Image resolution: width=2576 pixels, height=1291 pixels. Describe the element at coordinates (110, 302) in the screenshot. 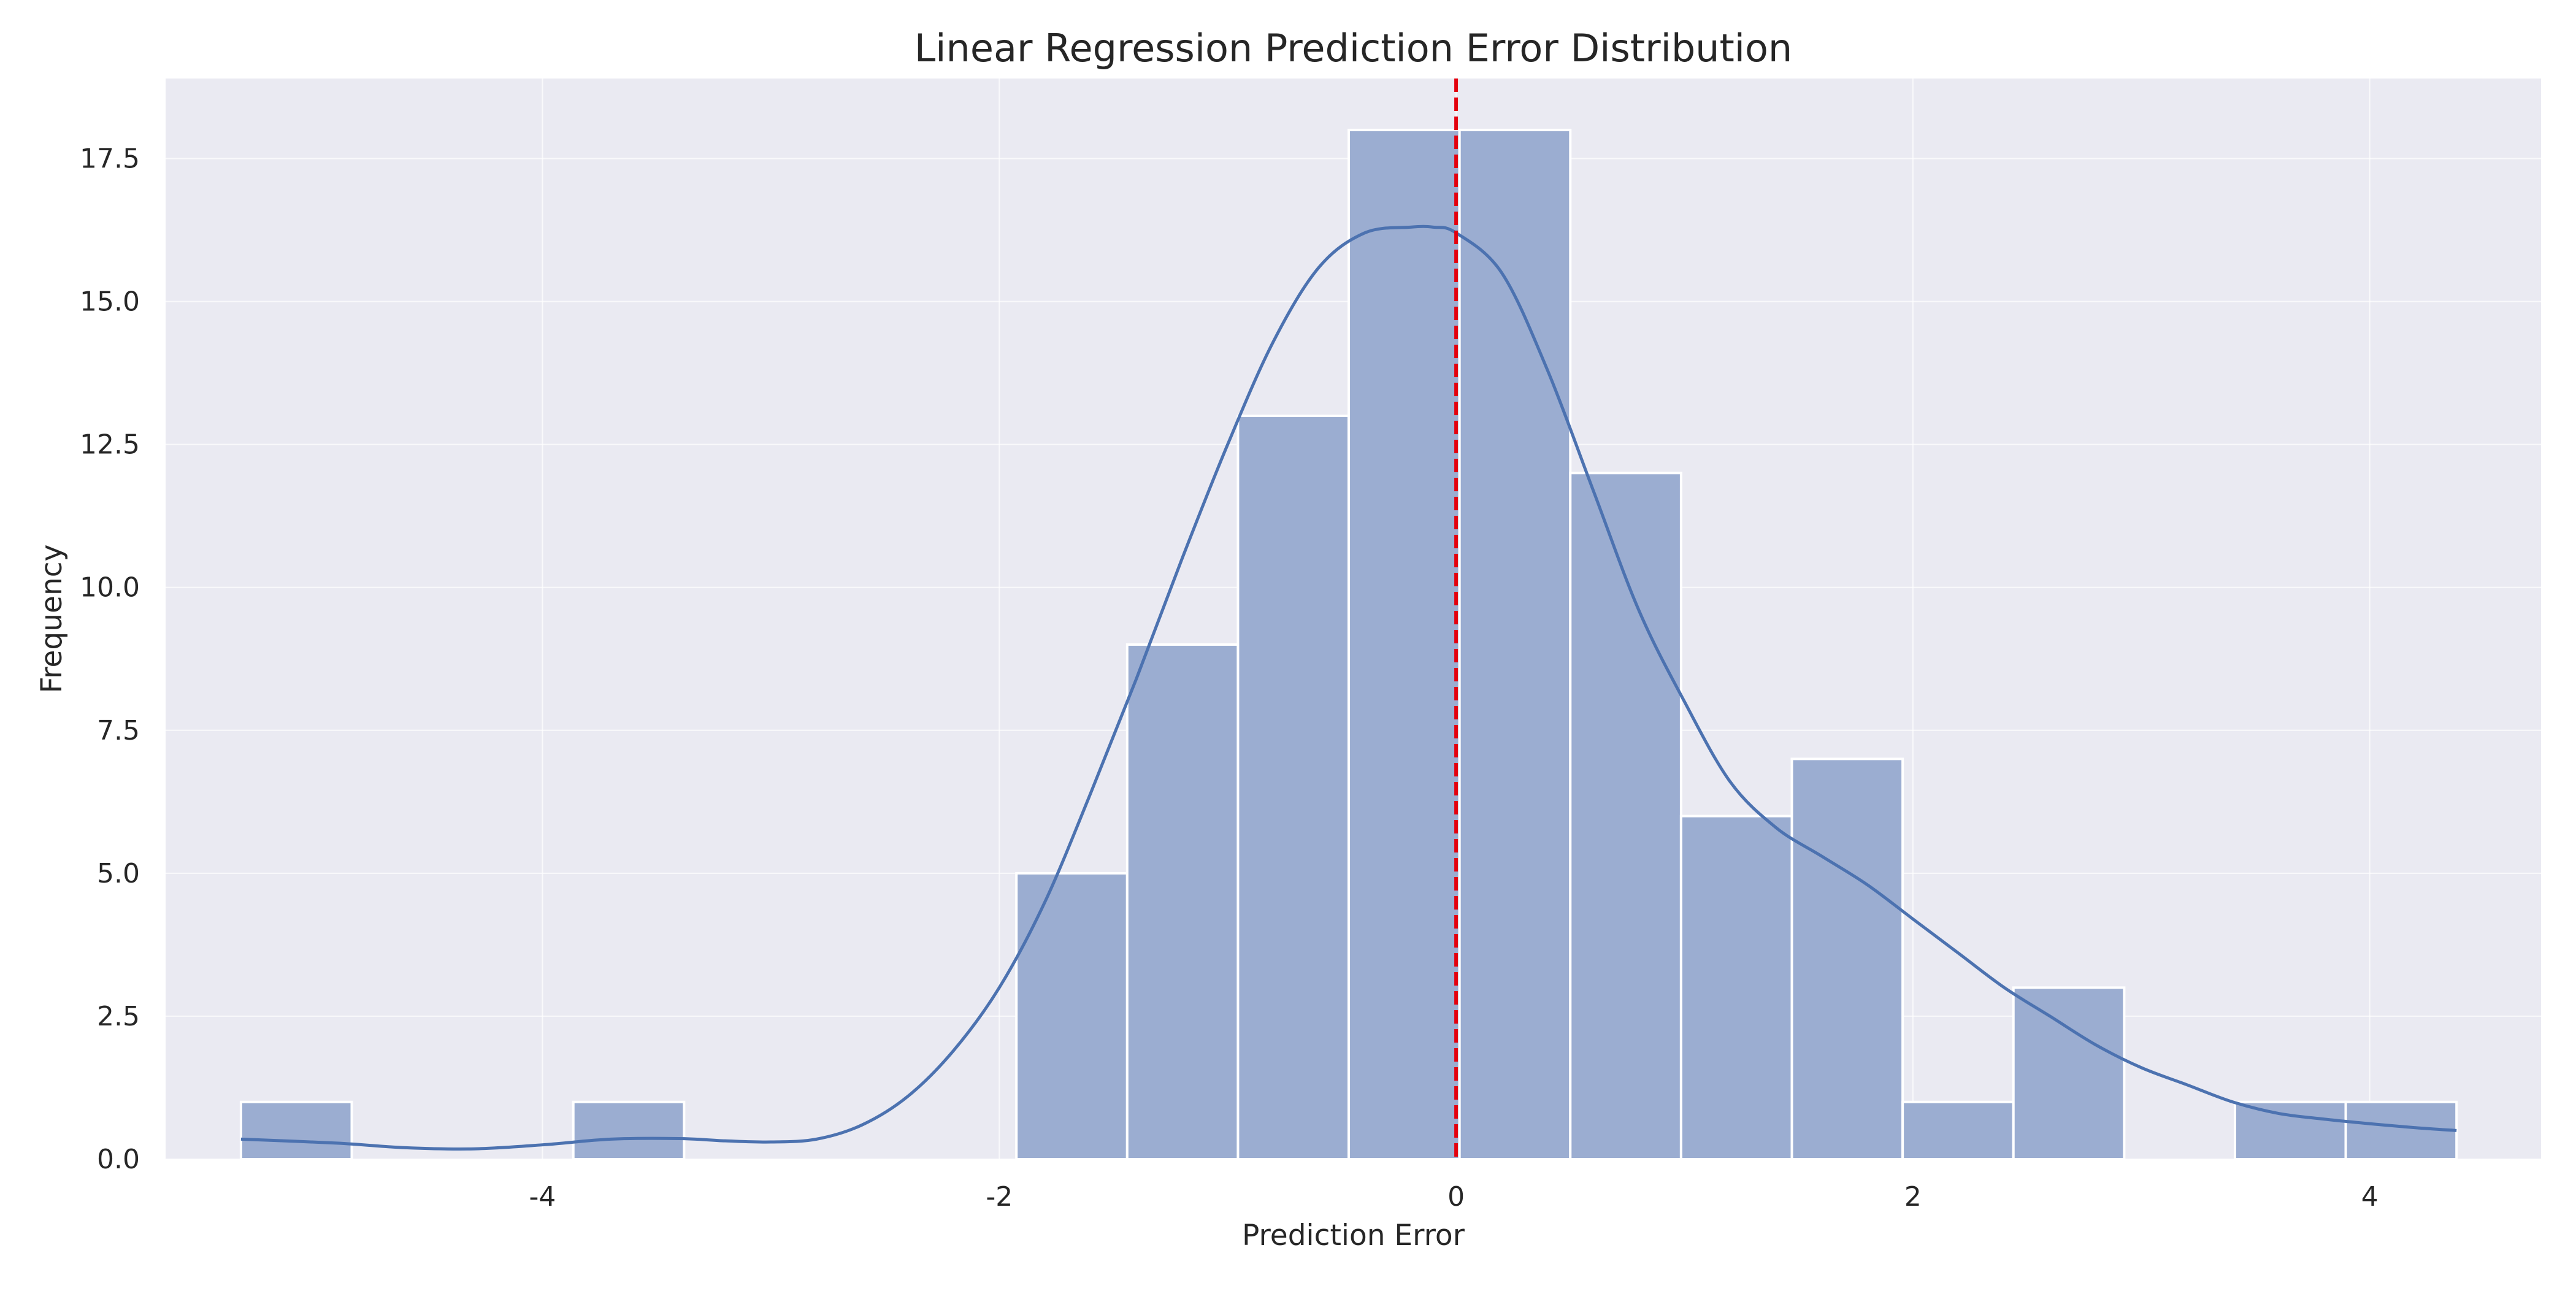

I see `y-tick-label: 15.0` at that location.